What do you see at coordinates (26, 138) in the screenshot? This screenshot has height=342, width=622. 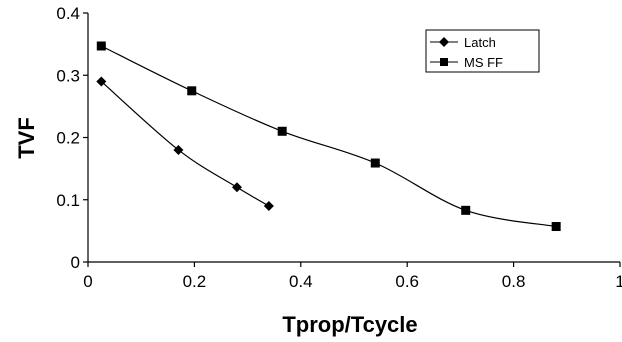 I see `y-axis-title: TVF` at bounding box center [26, 138].